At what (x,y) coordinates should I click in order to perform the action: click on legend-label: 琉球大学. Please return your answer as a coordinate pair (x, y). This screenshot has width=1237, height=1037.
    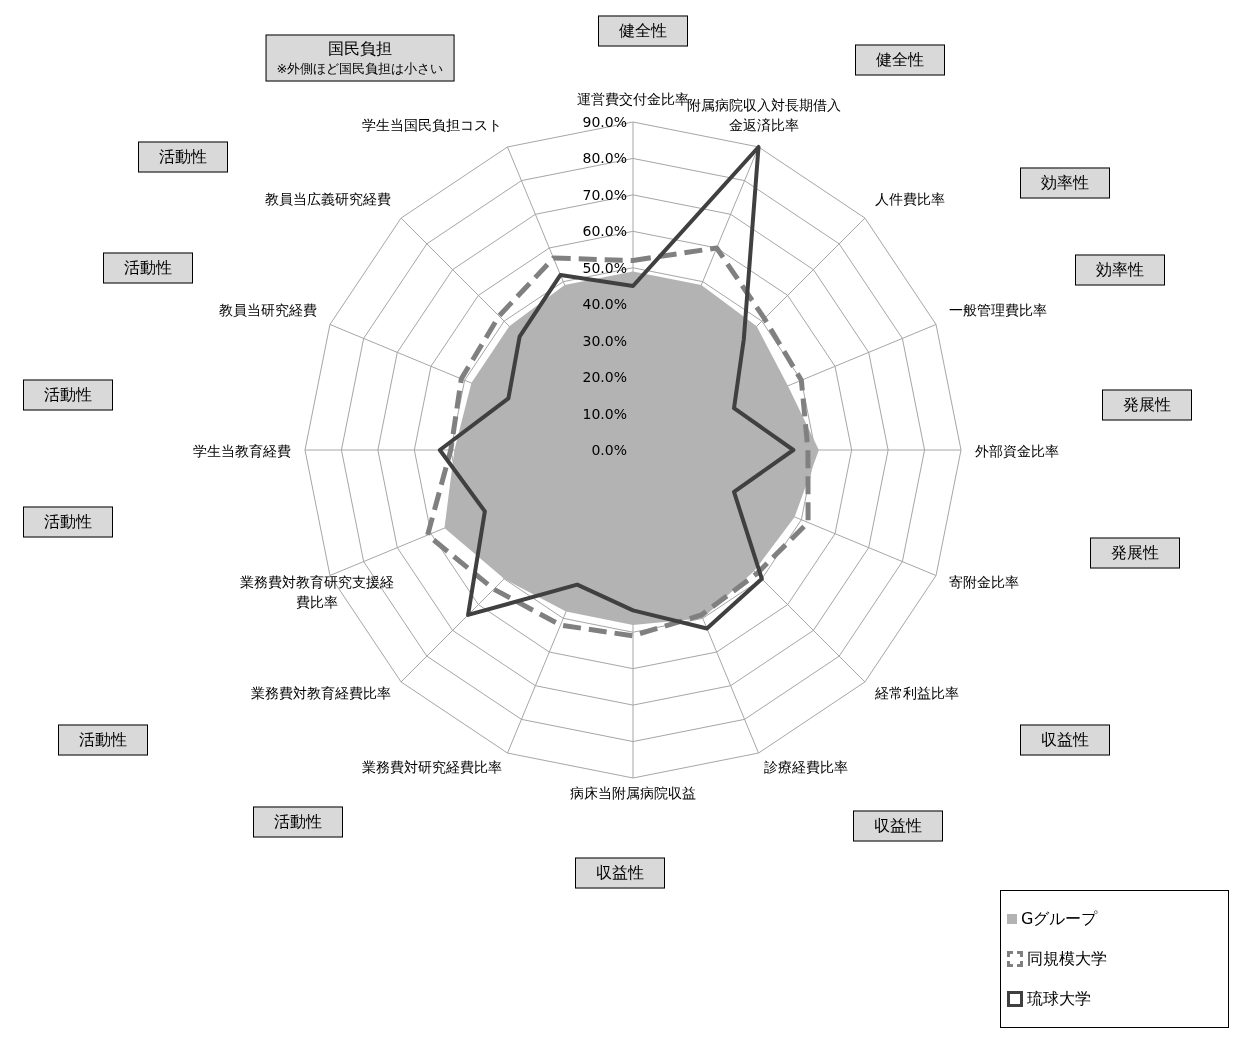
    Looking at the image, I should click on (1059, 999).